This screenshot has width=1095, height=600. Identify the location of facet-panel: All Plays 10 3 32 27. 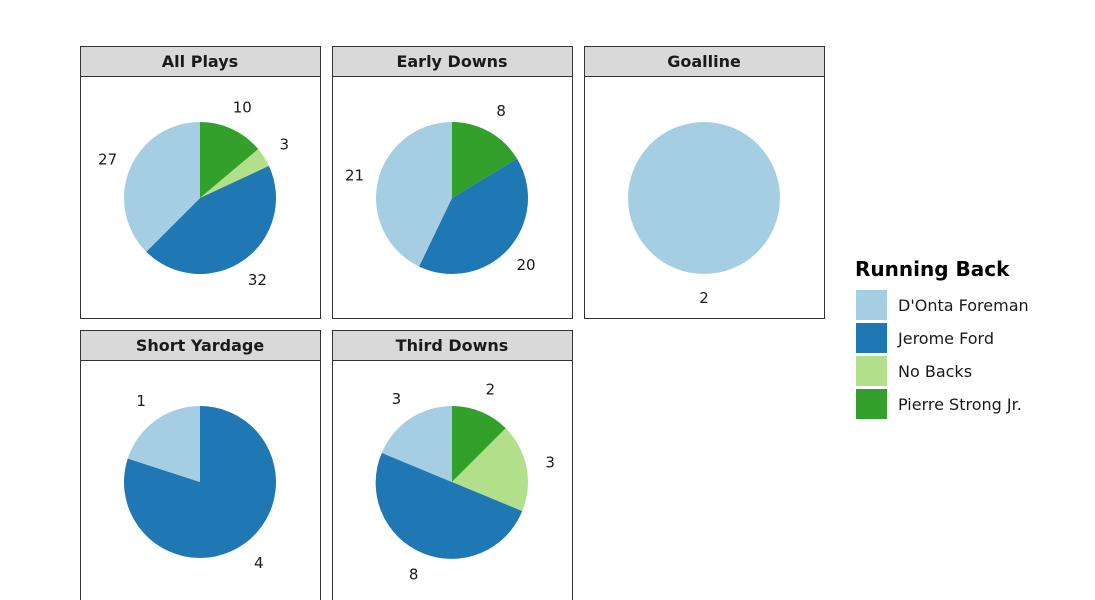
(200, 182).